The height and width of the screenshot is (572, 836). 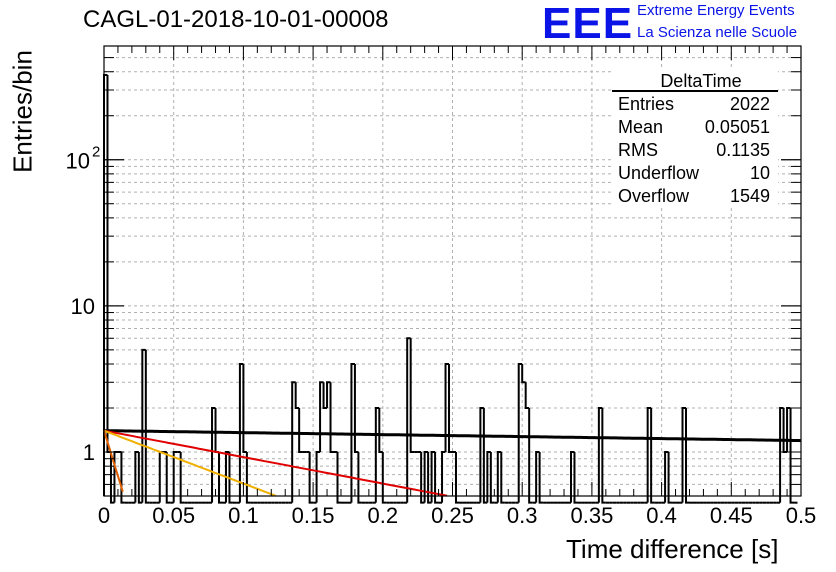 I want to click on x-tick-label: 0.4, so click(x=661, y=515).